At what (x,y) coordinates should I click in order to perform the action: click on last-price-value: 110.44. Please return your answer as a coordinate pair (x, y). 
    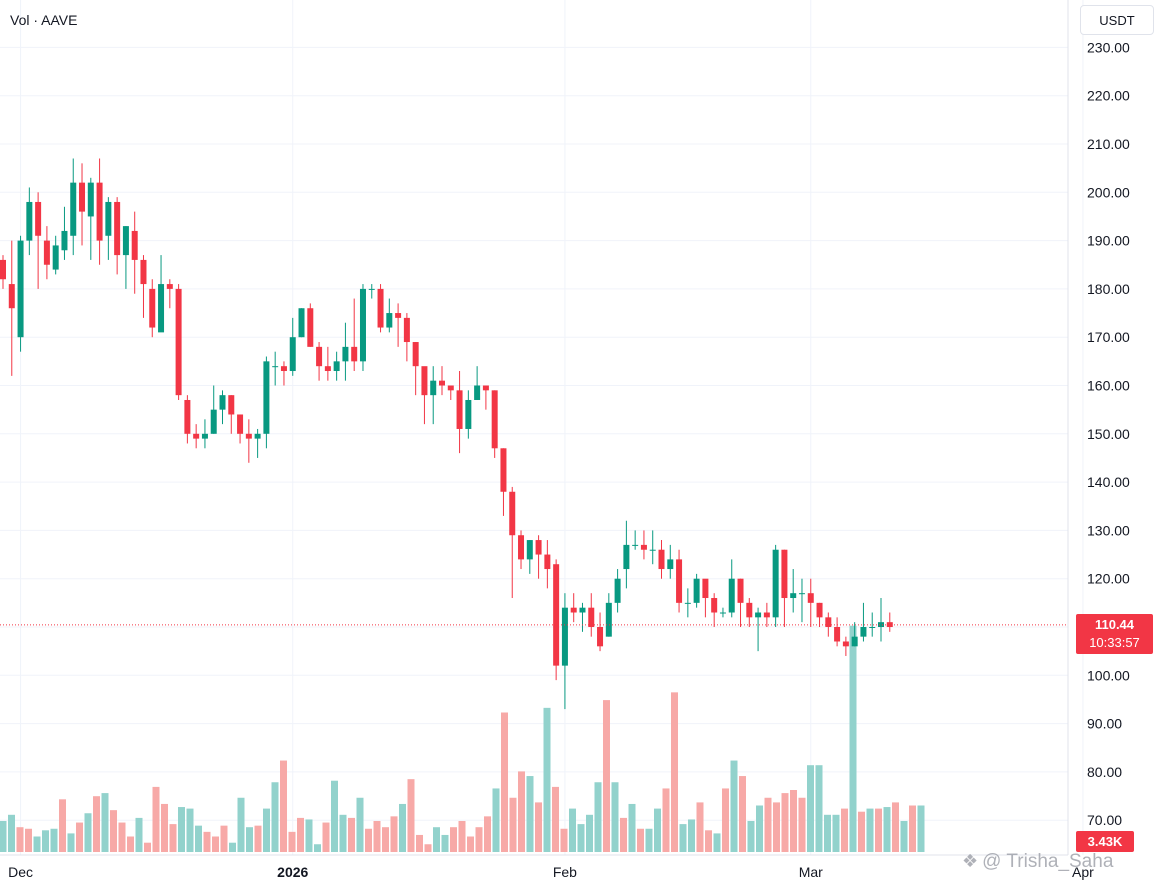
    Looking at the image, I should click on (1114, 624).